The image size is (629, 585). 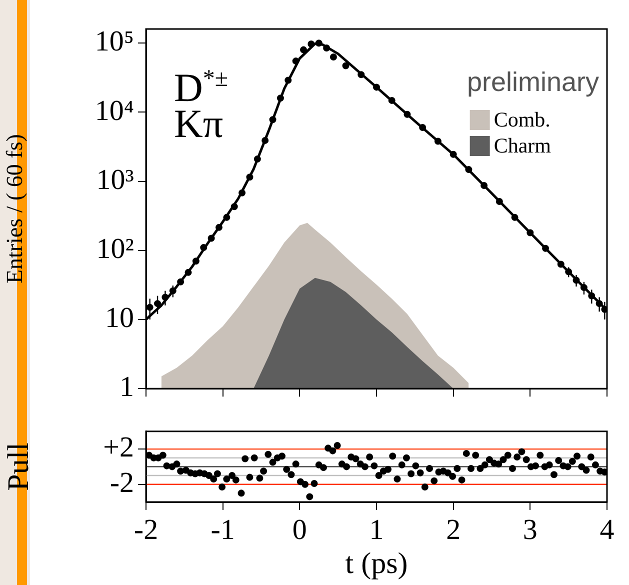 I want to click on x-axis-title: t (ps), so click(x=376, y=563).